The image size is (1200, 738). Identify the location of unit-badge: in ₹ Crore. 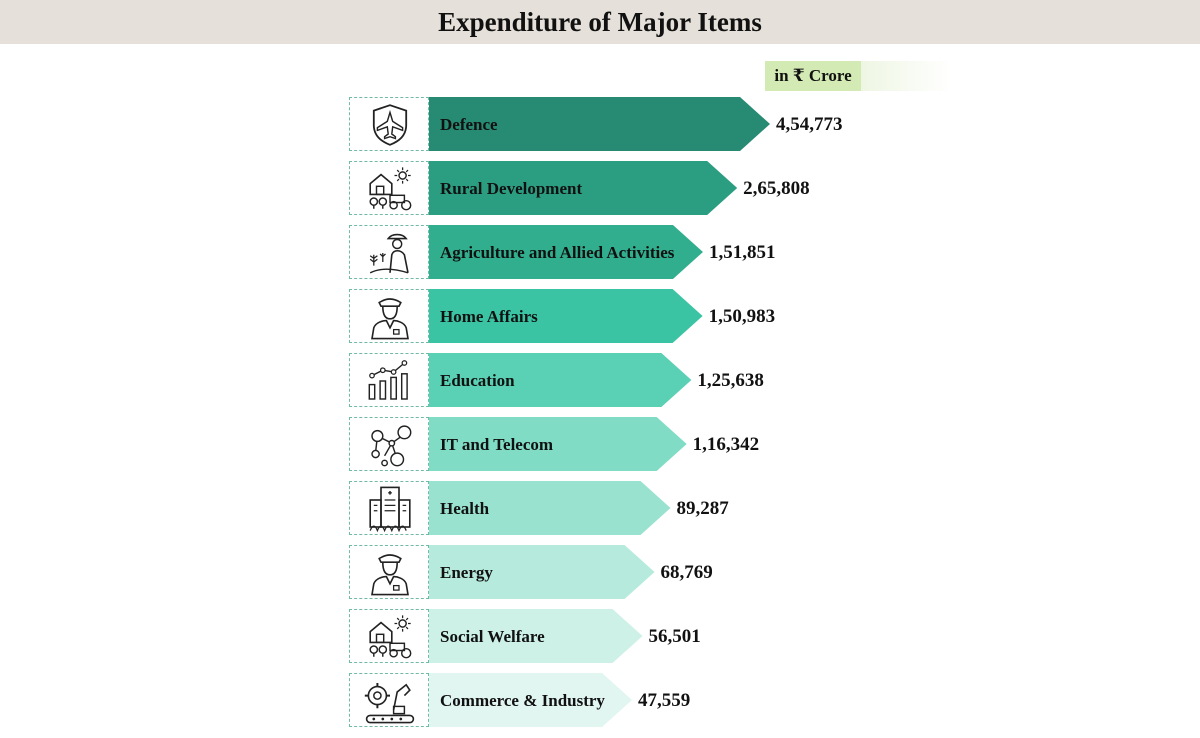
(858, 76).